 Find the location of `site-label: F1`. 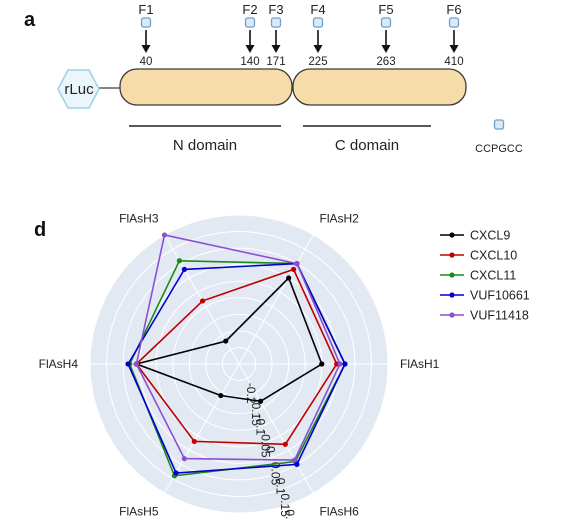

site-label: F1 is located at coordinates (145, 9).